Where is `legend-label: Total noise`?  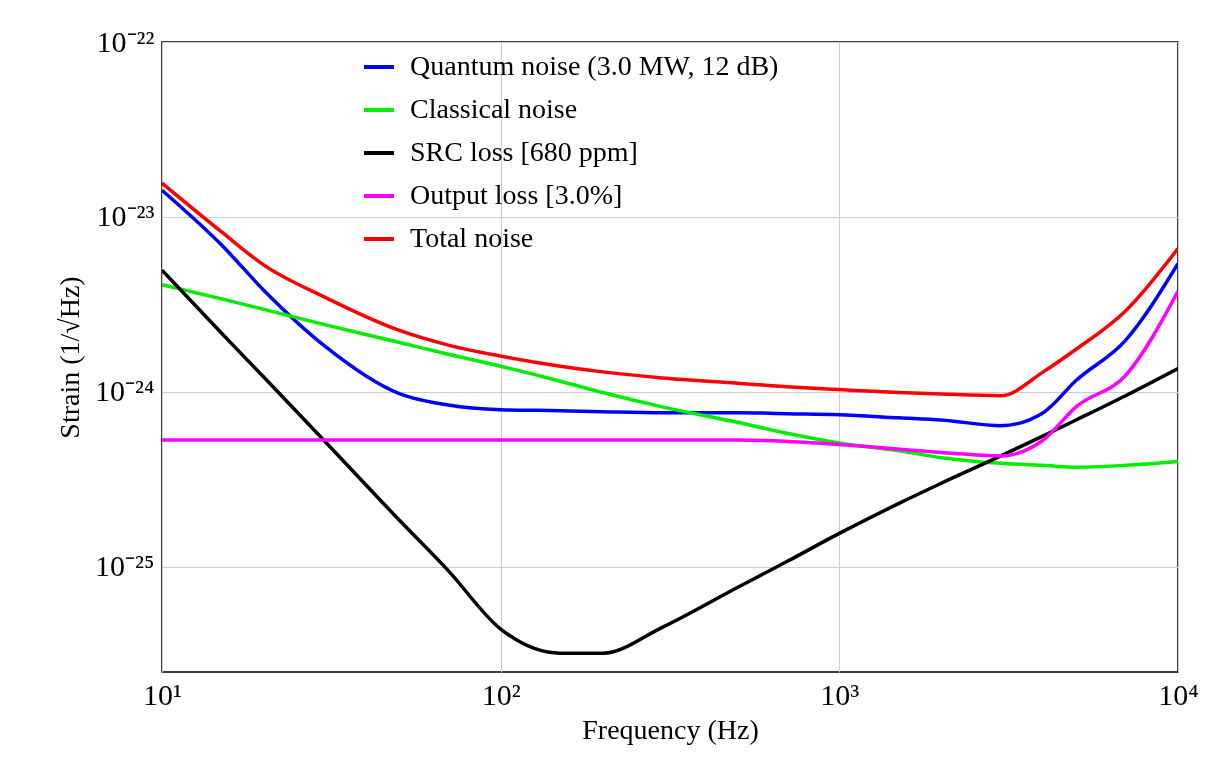 legend-label: Total noise is located at coordinates (472, 237).